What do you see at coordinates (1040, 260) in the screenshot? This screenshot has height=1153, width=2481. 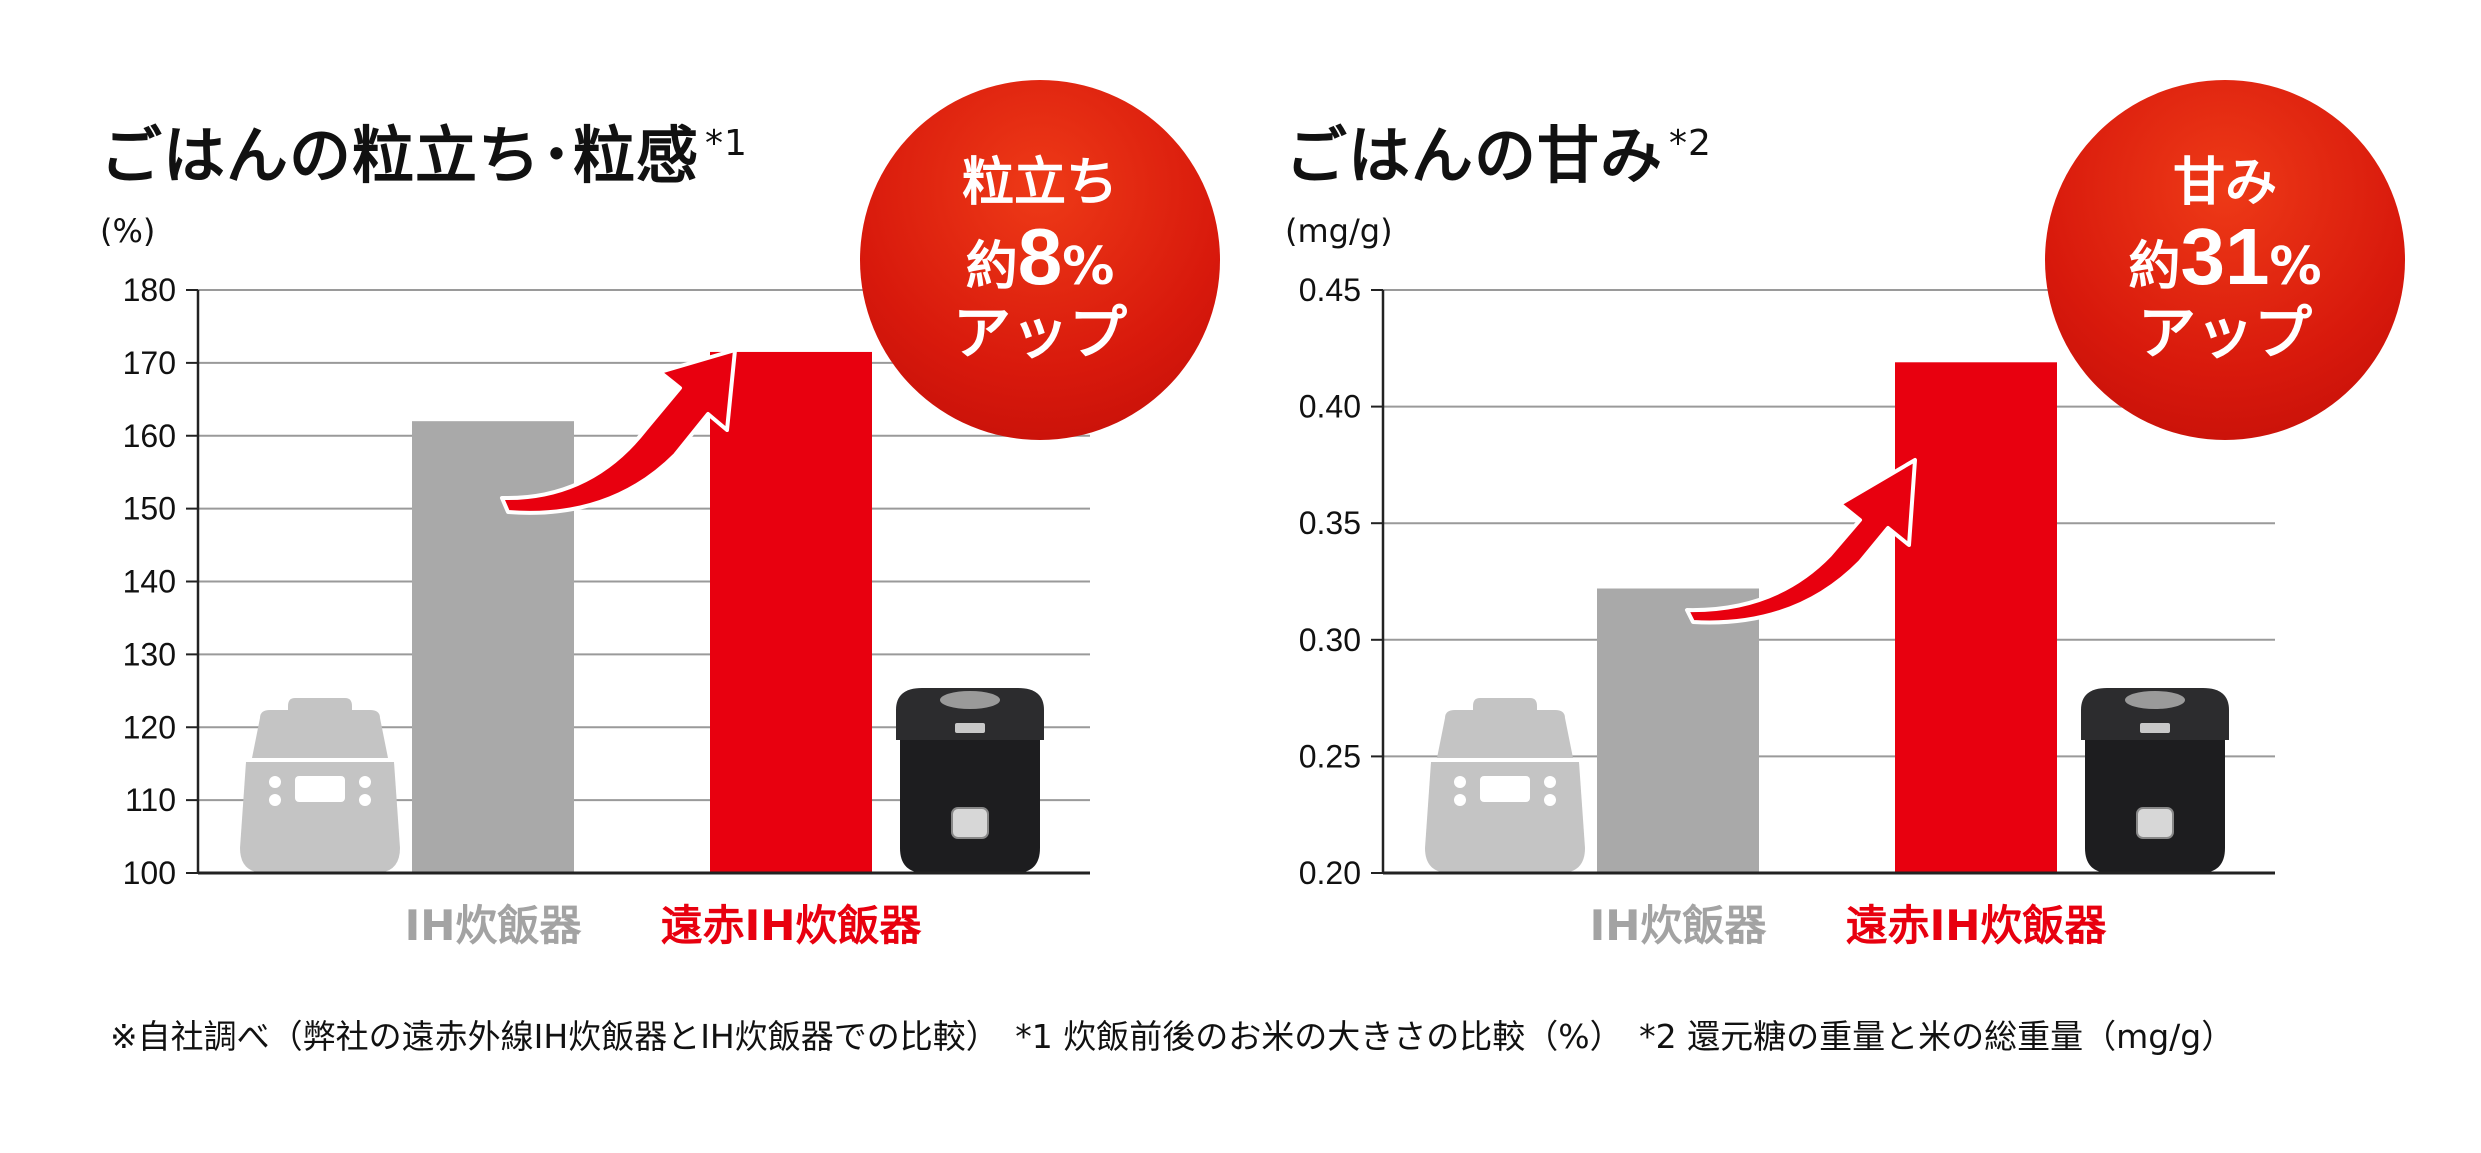 I see `increase-badge: 粒立ち 約8% アップ` at bounding box center [1040, 260].